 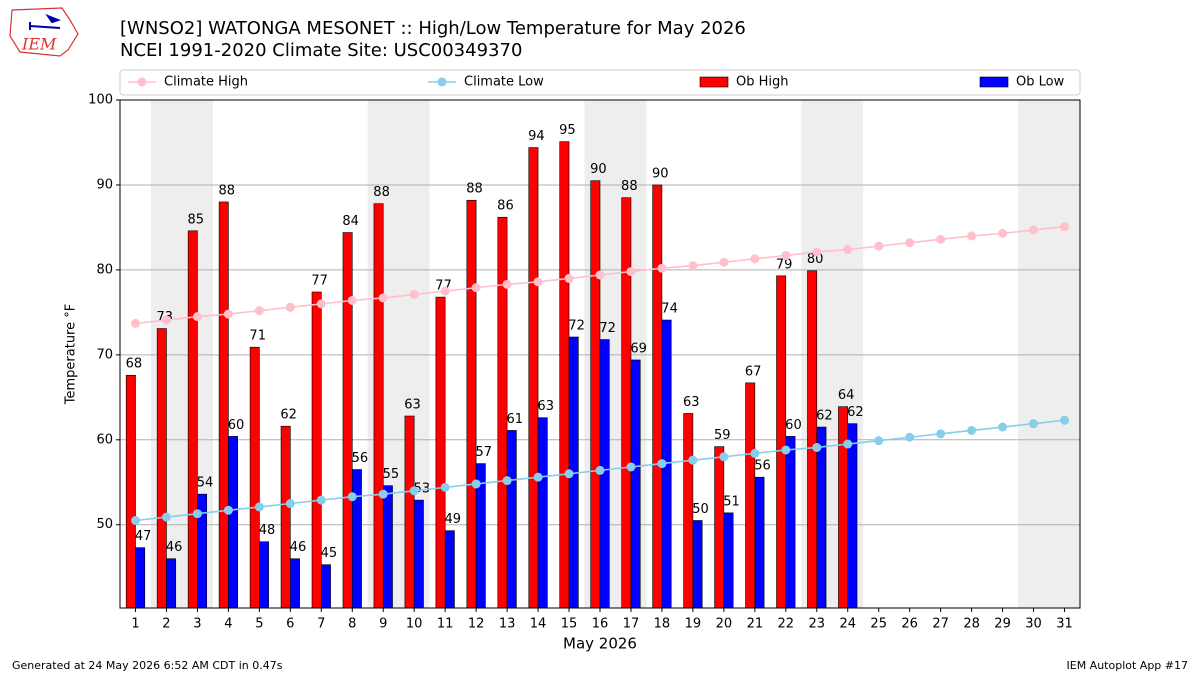 I want to click on x-tick-label: 23, so click(x=817, y=624).